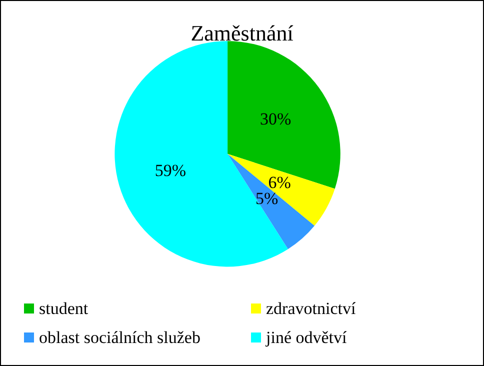 This screenshot has width=484, height=366. I want to click on legend-label: zdravotnictví, so click(311, 308).